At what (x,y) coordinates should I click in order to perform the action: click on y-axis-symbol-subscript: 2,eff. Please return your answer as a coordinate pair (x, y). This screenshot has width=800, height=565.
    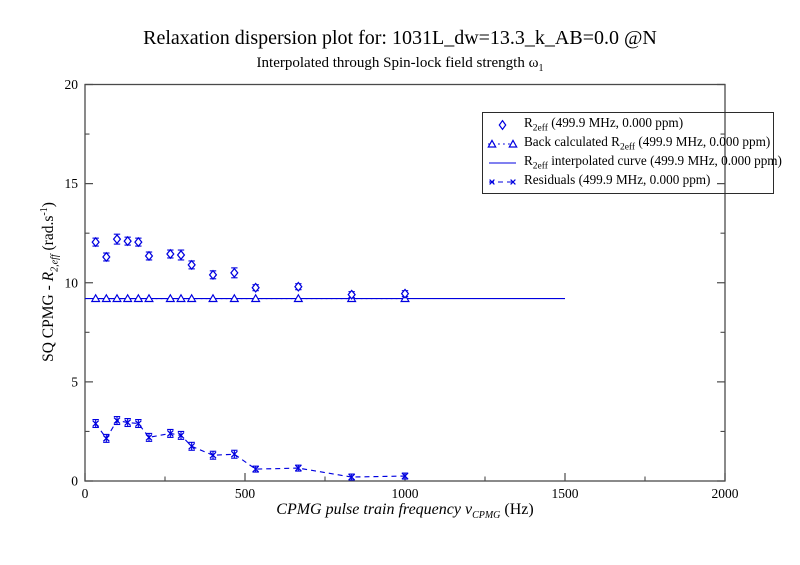
    Looking at the image, I should click on (55, 263).